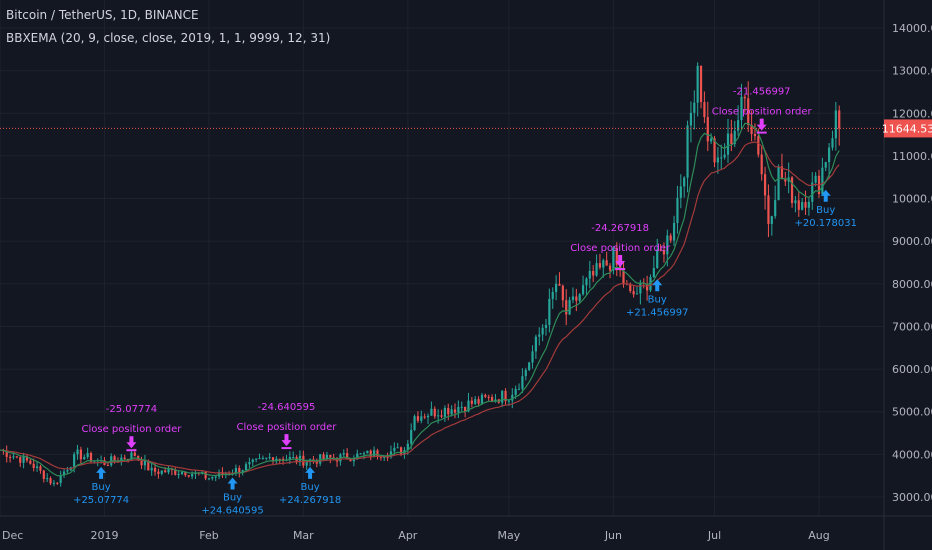  I want to click on close-marker: Close position order -21.456997, so click(762, 110).